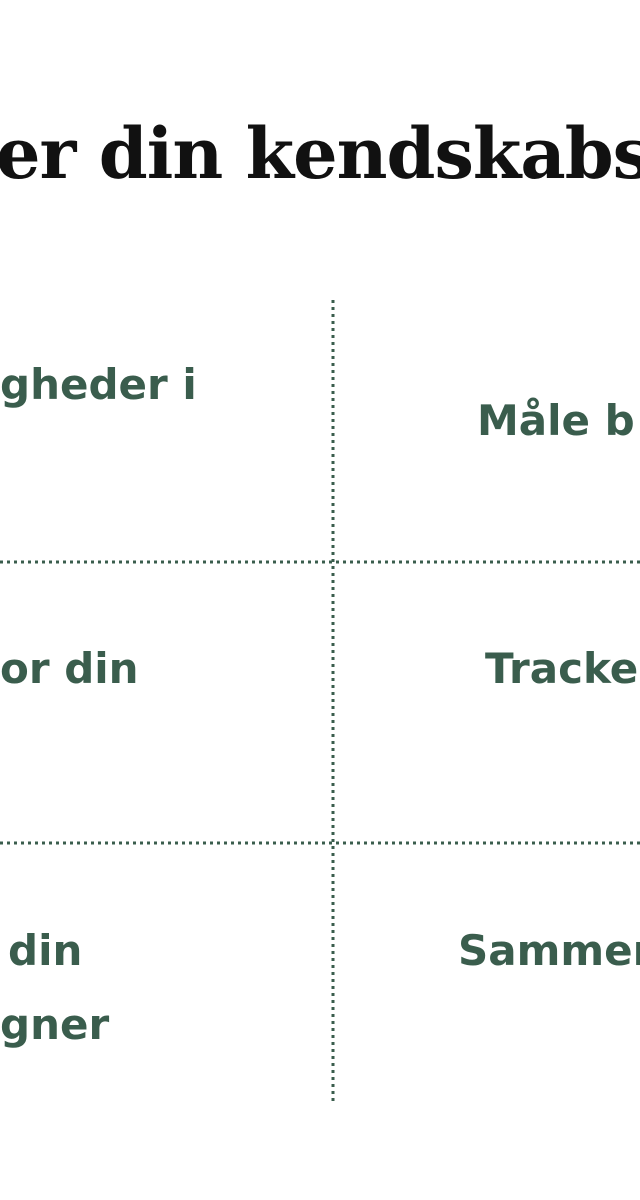 This screenshot has height=1200, width=640. I want to click on cell-text: Måle b, so click(556, 421).